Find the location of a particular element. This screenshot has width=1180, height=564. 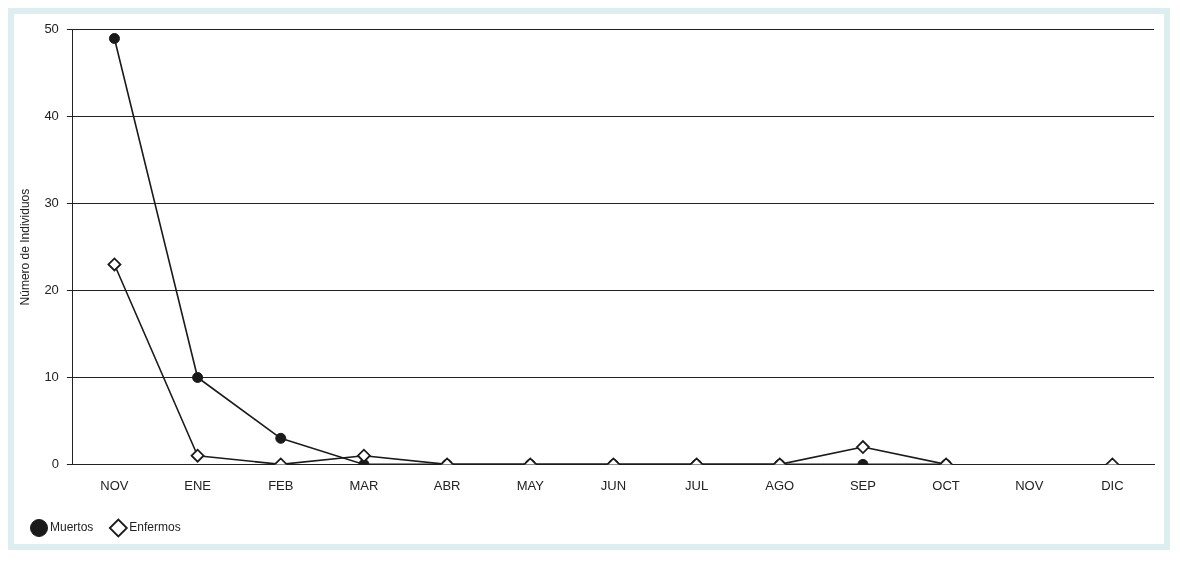

x-tick-label: SEP is located at coordinates (862, 485).